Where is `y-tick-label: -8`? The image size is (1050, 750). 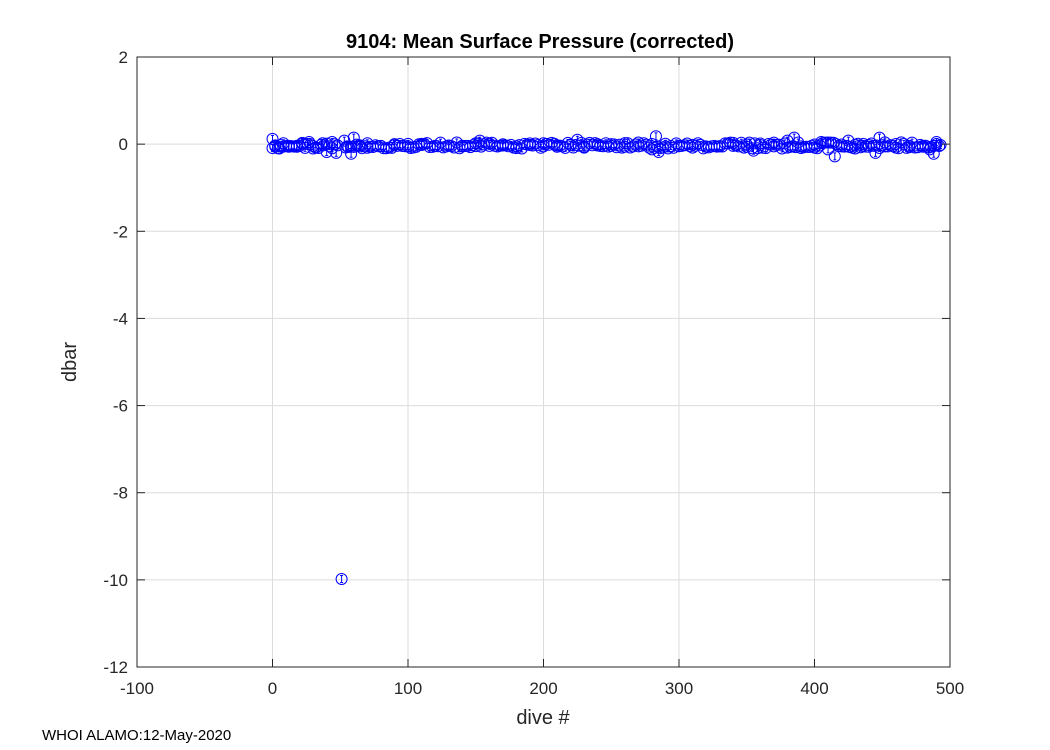
y-tick-label: -8 is located at coordinates (120, 493).